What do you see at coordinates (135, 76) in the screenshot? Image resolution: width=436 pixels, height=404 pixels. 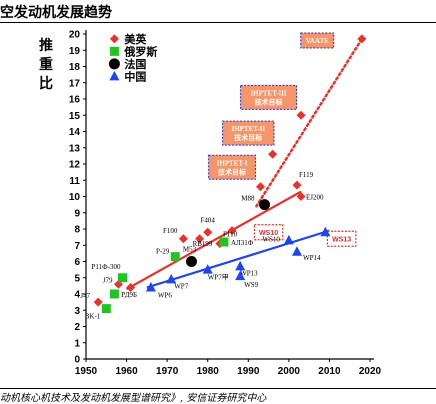 I see `legend-label-cn: 中国` at bounding box center [135, 76].